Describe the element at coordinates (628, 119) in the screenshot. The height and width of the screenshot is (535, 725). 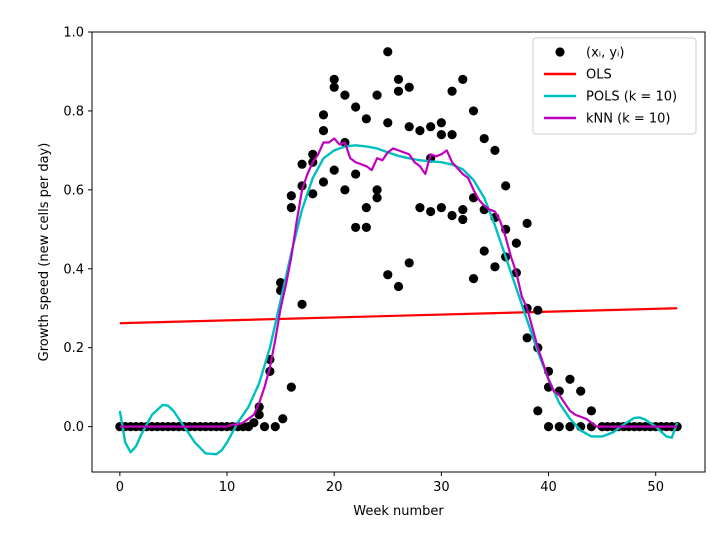
I see `legend-label-knn: kNN (k = 10)` at that location.